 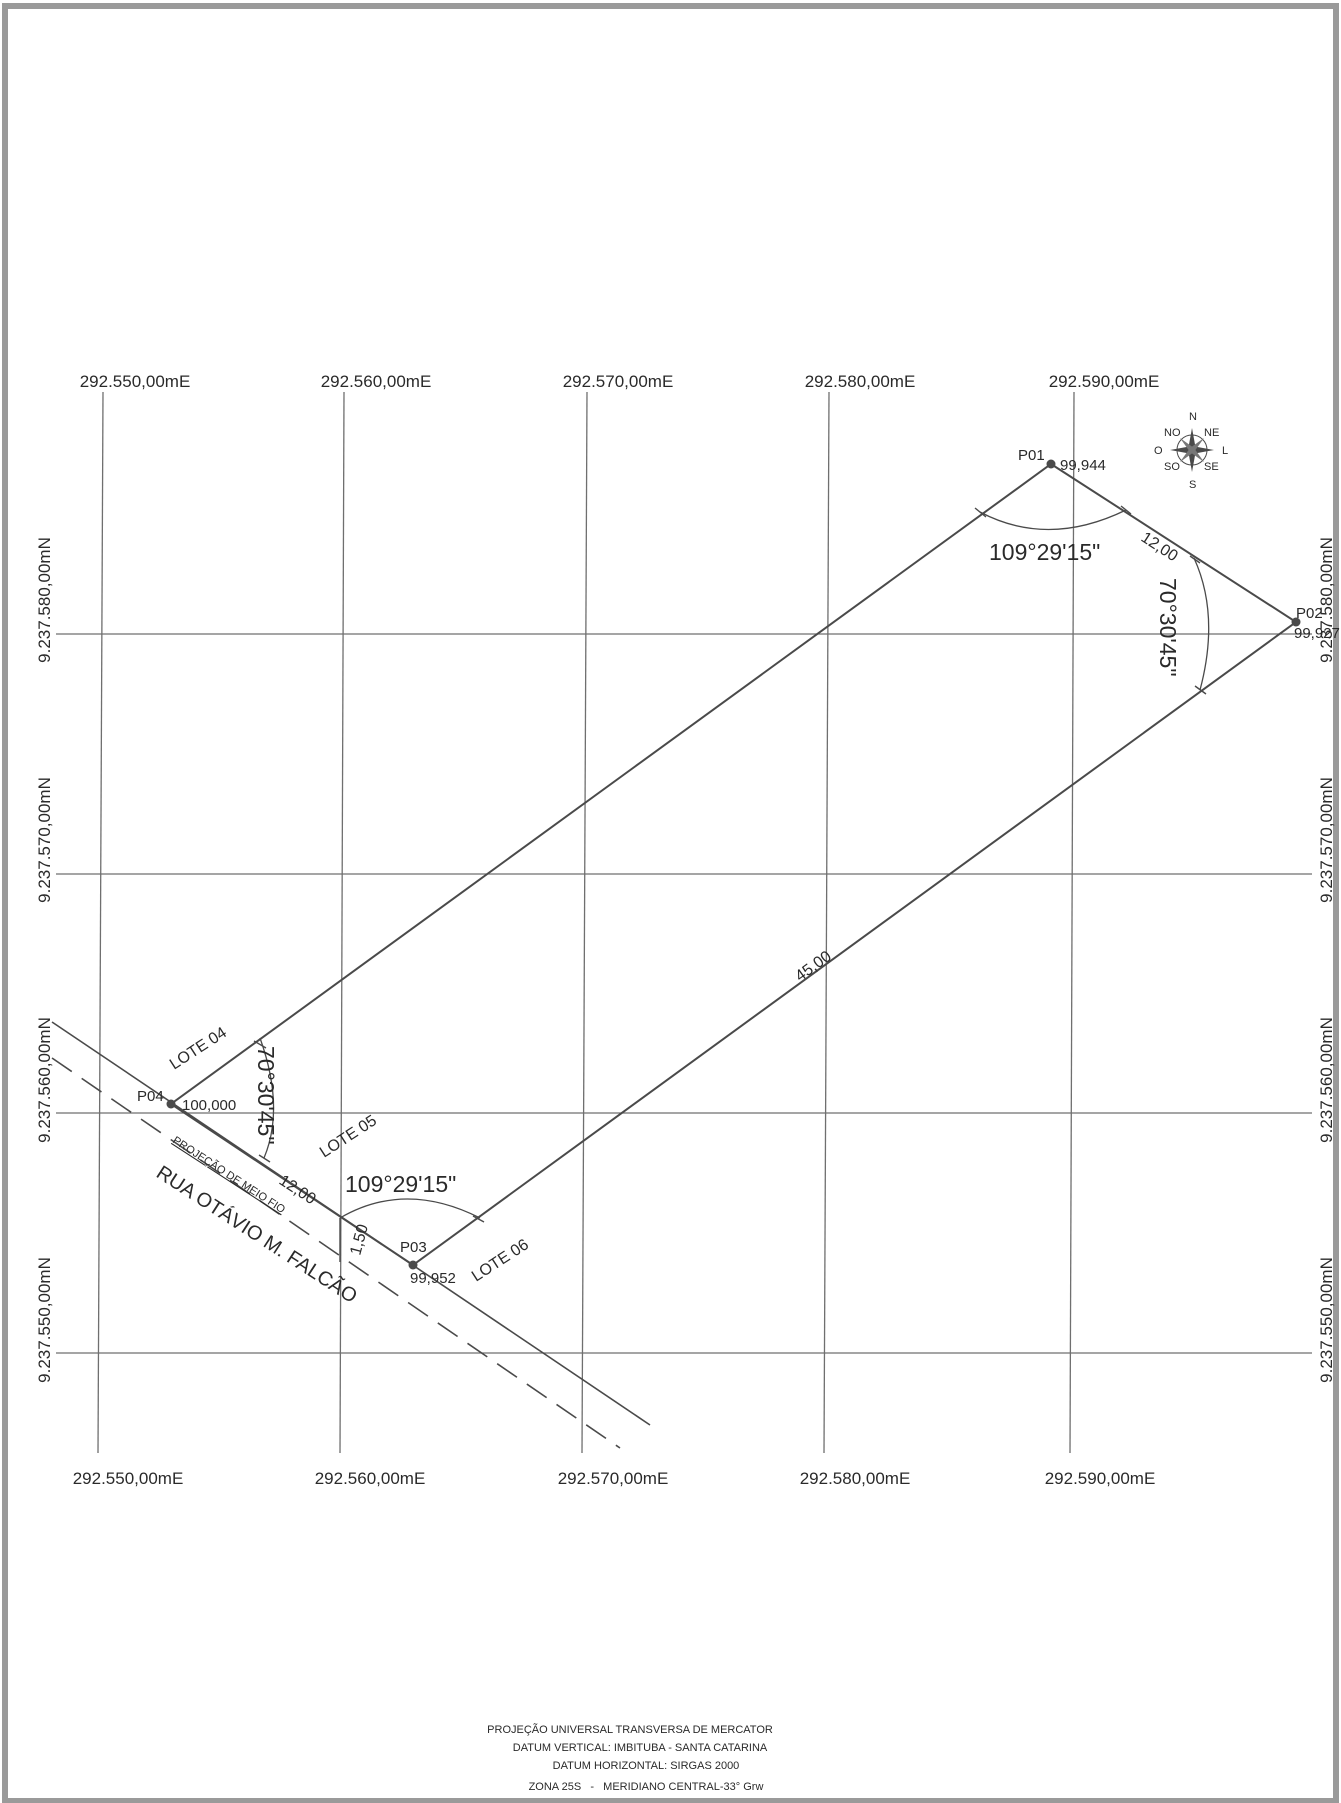 I want to click on compass-needle-diagonal, so click(x=1192, y=450).